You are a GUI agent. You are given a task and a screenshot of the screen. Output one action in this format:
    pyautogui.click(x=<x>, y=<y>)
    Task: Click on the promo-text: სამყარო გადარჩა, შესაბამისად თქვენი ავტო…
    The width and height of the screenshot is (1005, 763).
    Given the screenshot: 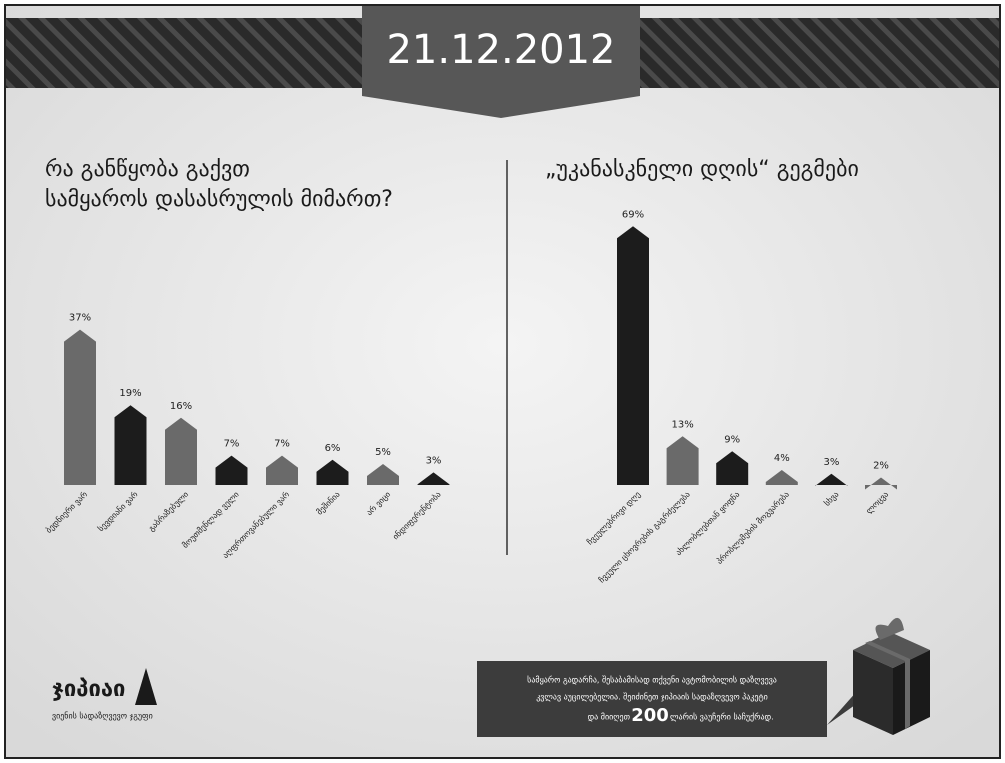 What is the action you would take?
    pyautogui.click(x=652, y=680)
    